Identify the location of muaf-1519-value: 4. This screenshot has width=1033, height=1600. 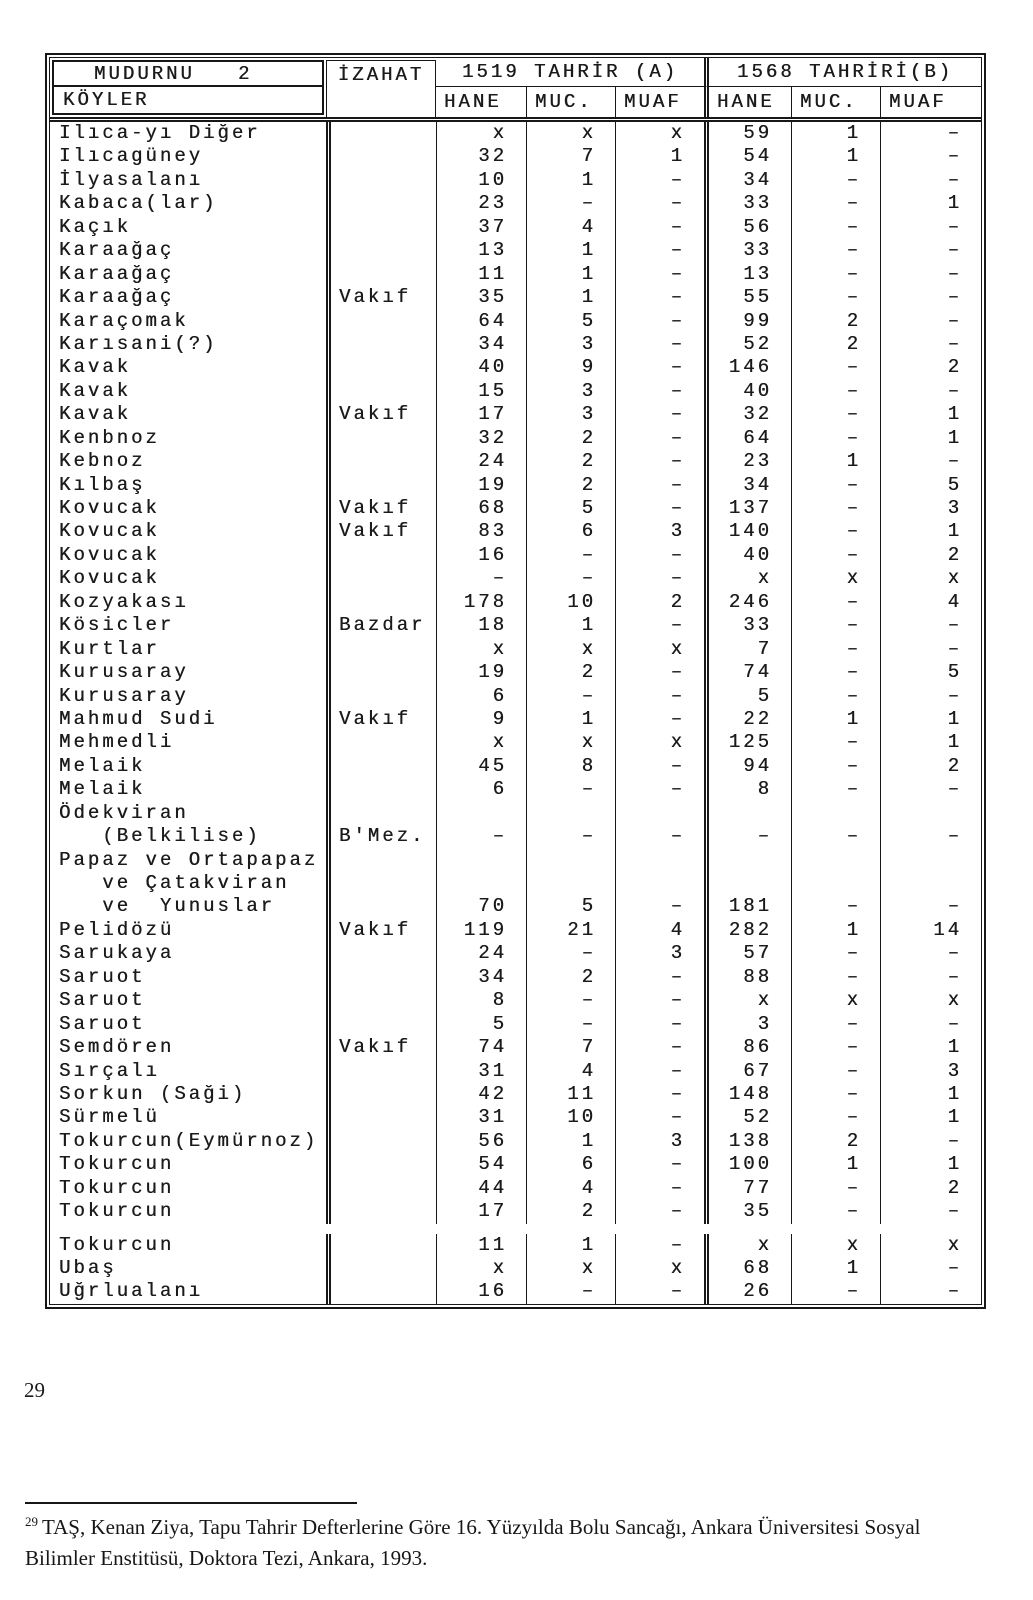
(659, 930).